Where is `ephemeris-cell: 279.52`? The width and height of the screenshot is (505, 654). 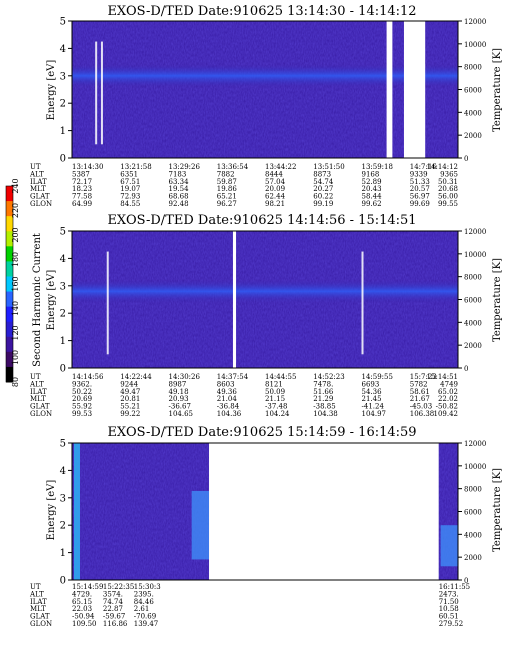
ephemeris-cell: 279.52 is located at coordinates (451, 624).